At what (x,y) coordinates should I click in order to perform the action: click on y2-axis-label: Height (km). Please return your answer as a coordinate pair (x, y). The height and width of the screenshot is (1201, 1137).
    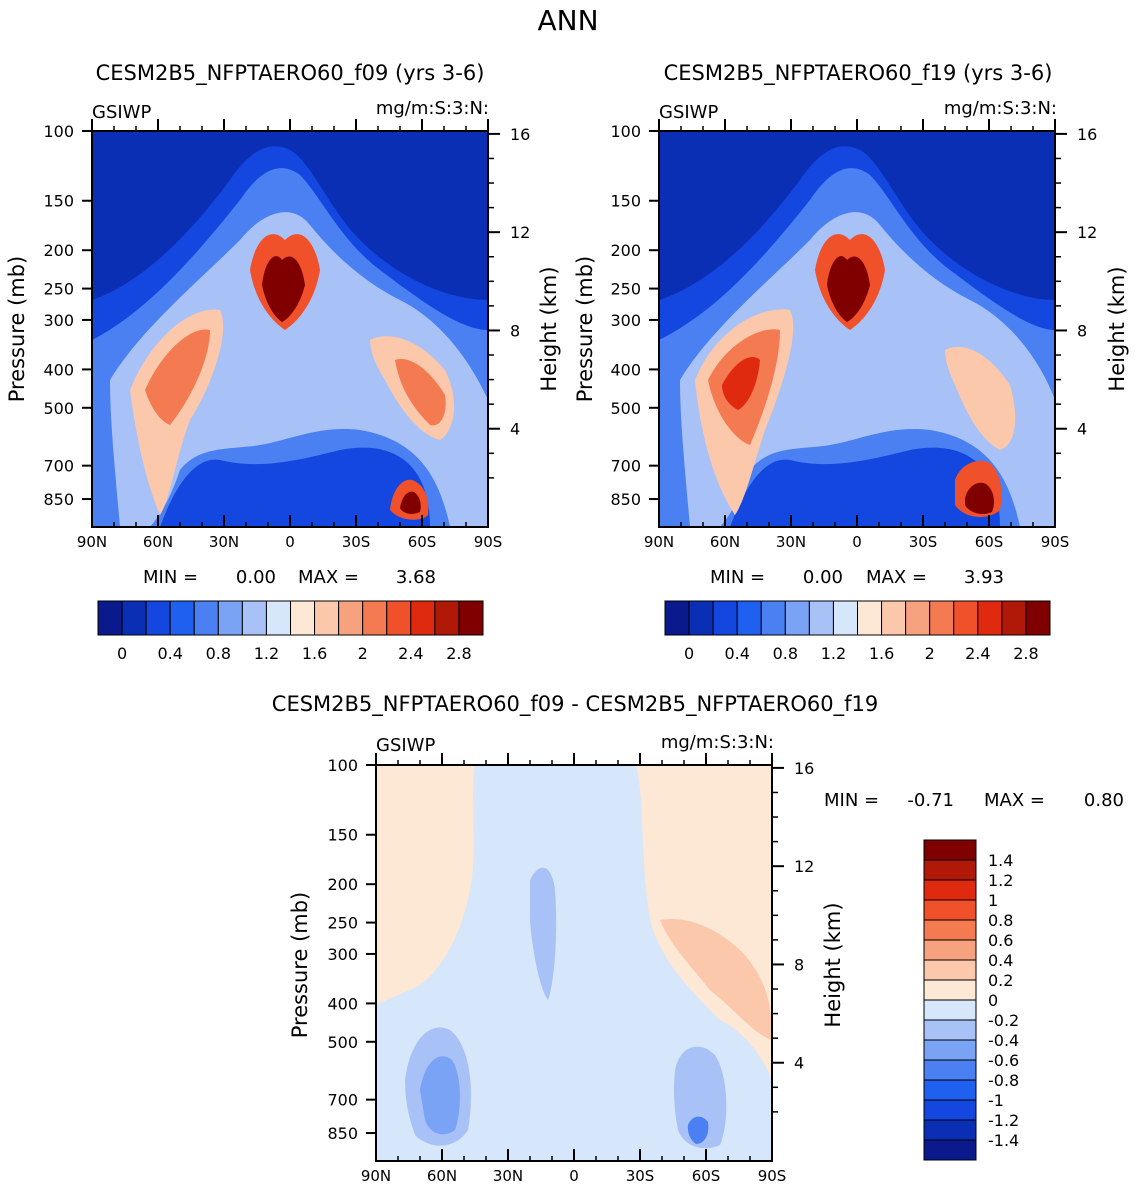
    Looking at the image, I should click on (833, 964).